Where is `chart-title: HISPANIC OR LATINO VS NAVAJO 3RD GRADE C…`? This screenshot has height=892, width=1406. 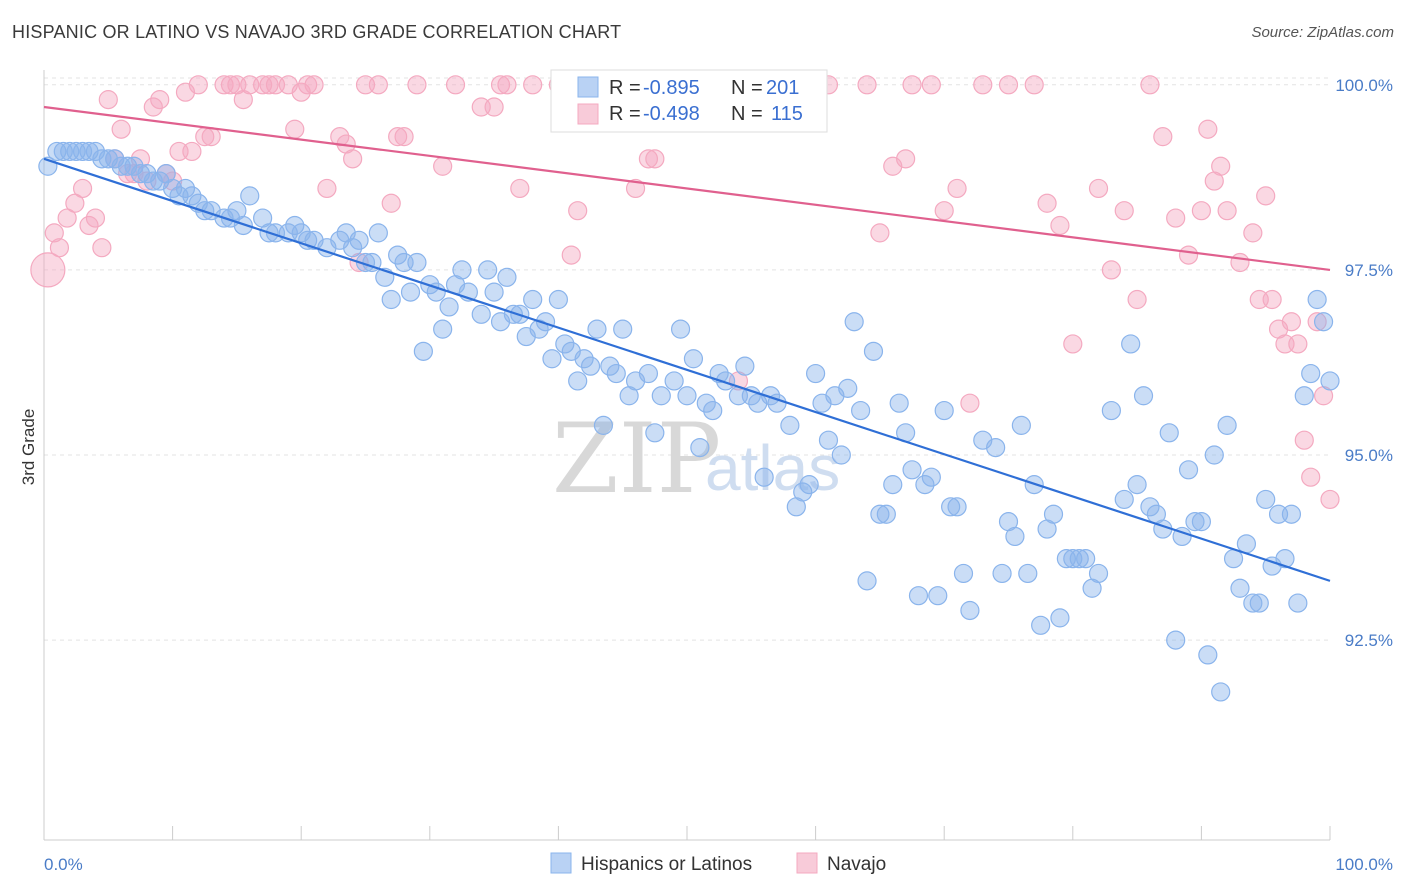 chart-title: HISPANIC OR LATINO VS NAVAJO 3RD GRADE C… is located at coordinates (317, 32).